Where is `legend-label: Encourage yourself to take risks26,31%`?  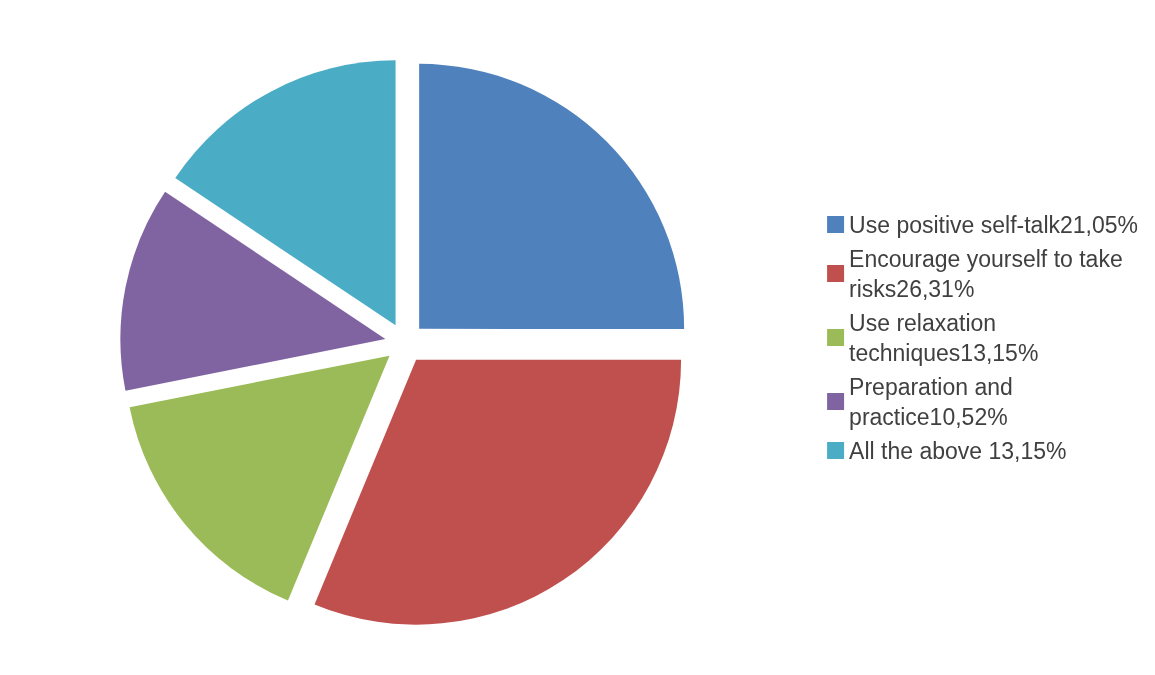 legend-label: Encourage yourself to take risks26,31% is located at coordinates (986, 273).